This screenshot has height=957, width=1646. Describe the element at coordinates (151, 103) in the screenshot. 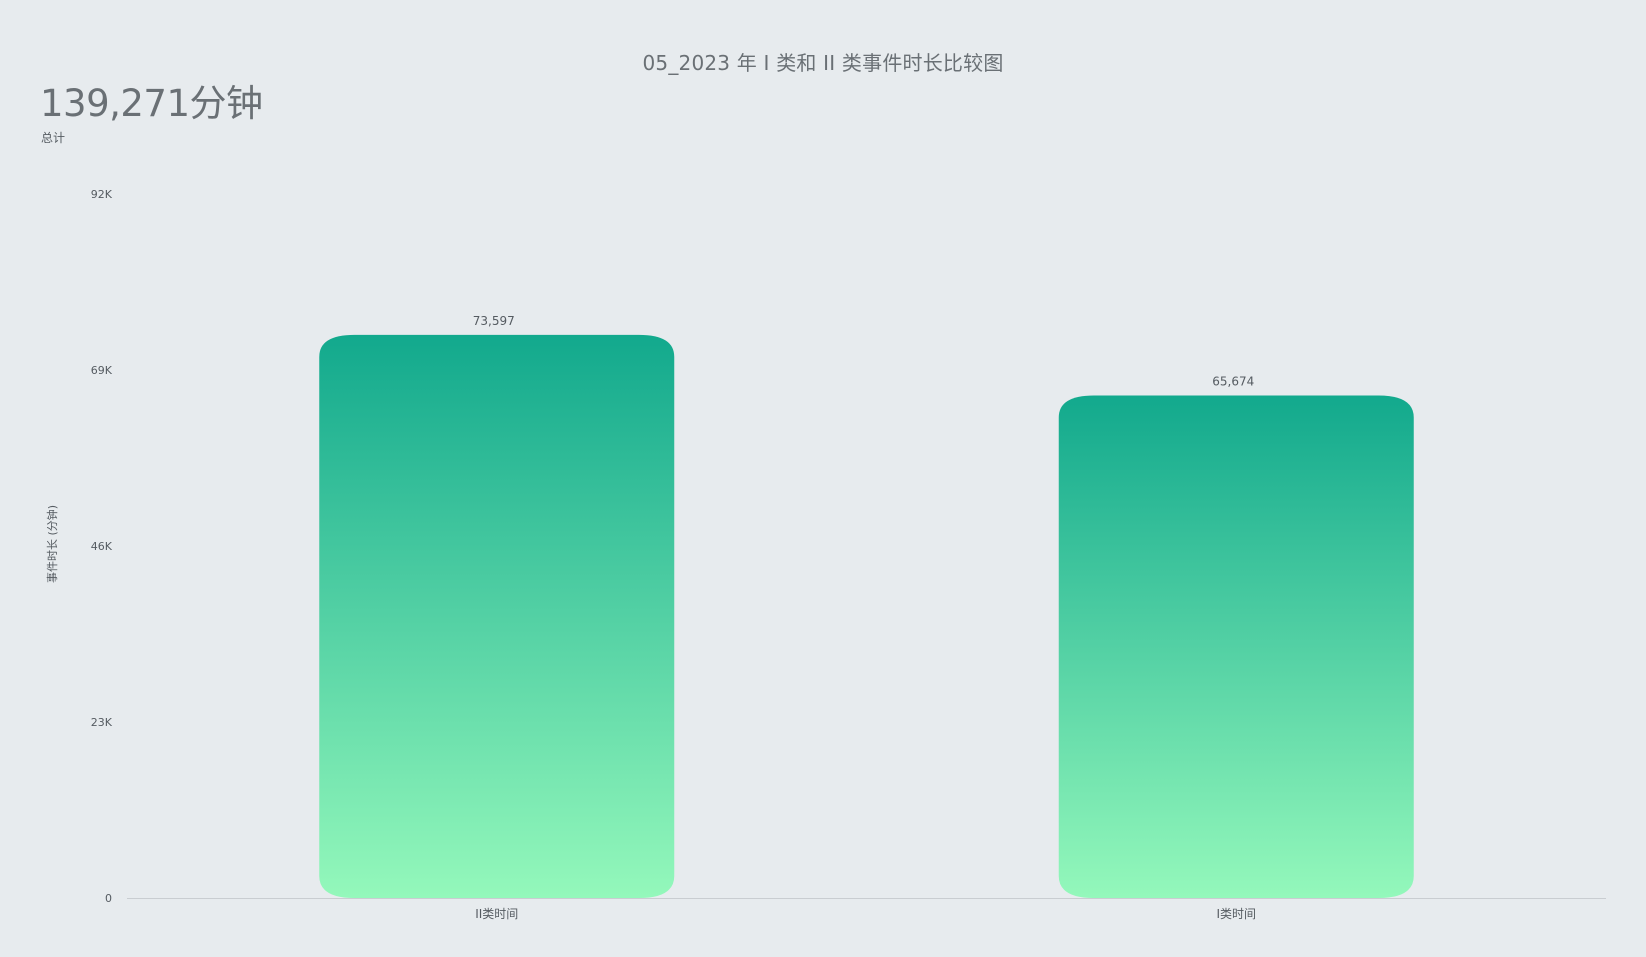

I see `kpi-total-value: 139,271分钟` at that location.